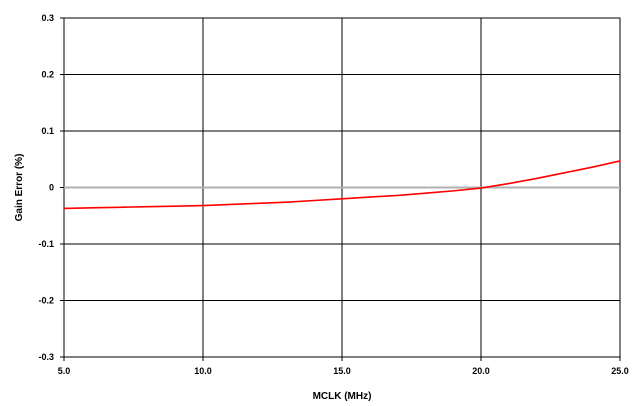 The height and width of the screenshot is (406, 640). I want to click on y-tick-label: -0.2, so click(46, 301).